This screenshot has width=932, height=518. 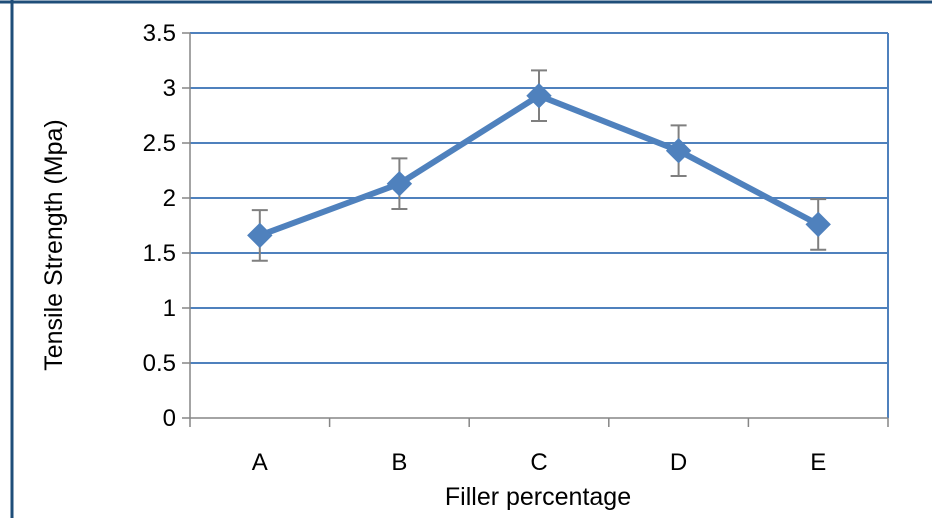 What do you see at coordinates (818, 462) in the screenshot?
I see `x-tick-label: E` at bounding box center [818, 462].